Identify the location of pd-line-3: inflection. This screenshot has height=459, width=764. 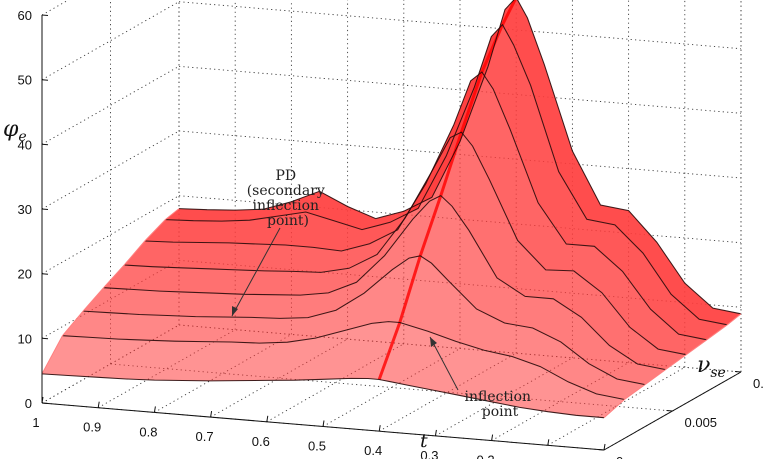
(286, 206).